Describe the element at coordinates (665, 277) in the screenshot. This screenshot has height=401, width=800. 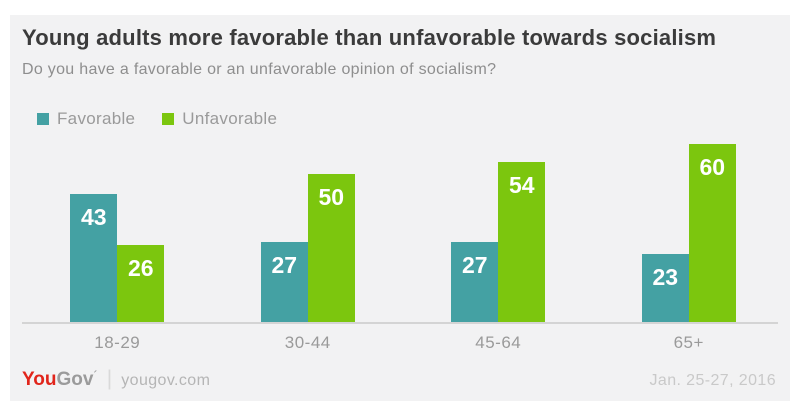
I see `bar-value-label: 23` at that location.